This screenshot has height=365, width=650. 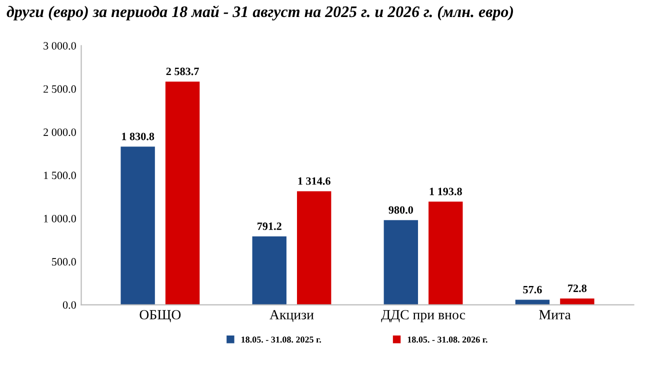 What do you see at coordinates (446, 192) in the screenshot?
I see `data-label: 1 193.8` at bounding box center [446, 192].